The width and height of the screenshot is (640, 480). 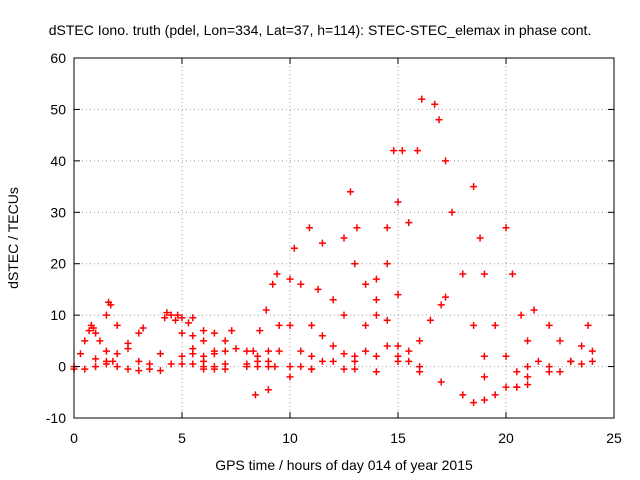 I want to click on x-tick-label: 15, so click(x=398, y=438).